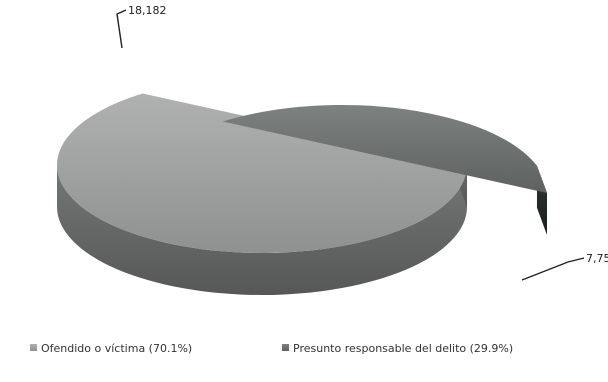  I want to click on legend-label: Ofendido o víctima (70.1%), so click(116, 348).